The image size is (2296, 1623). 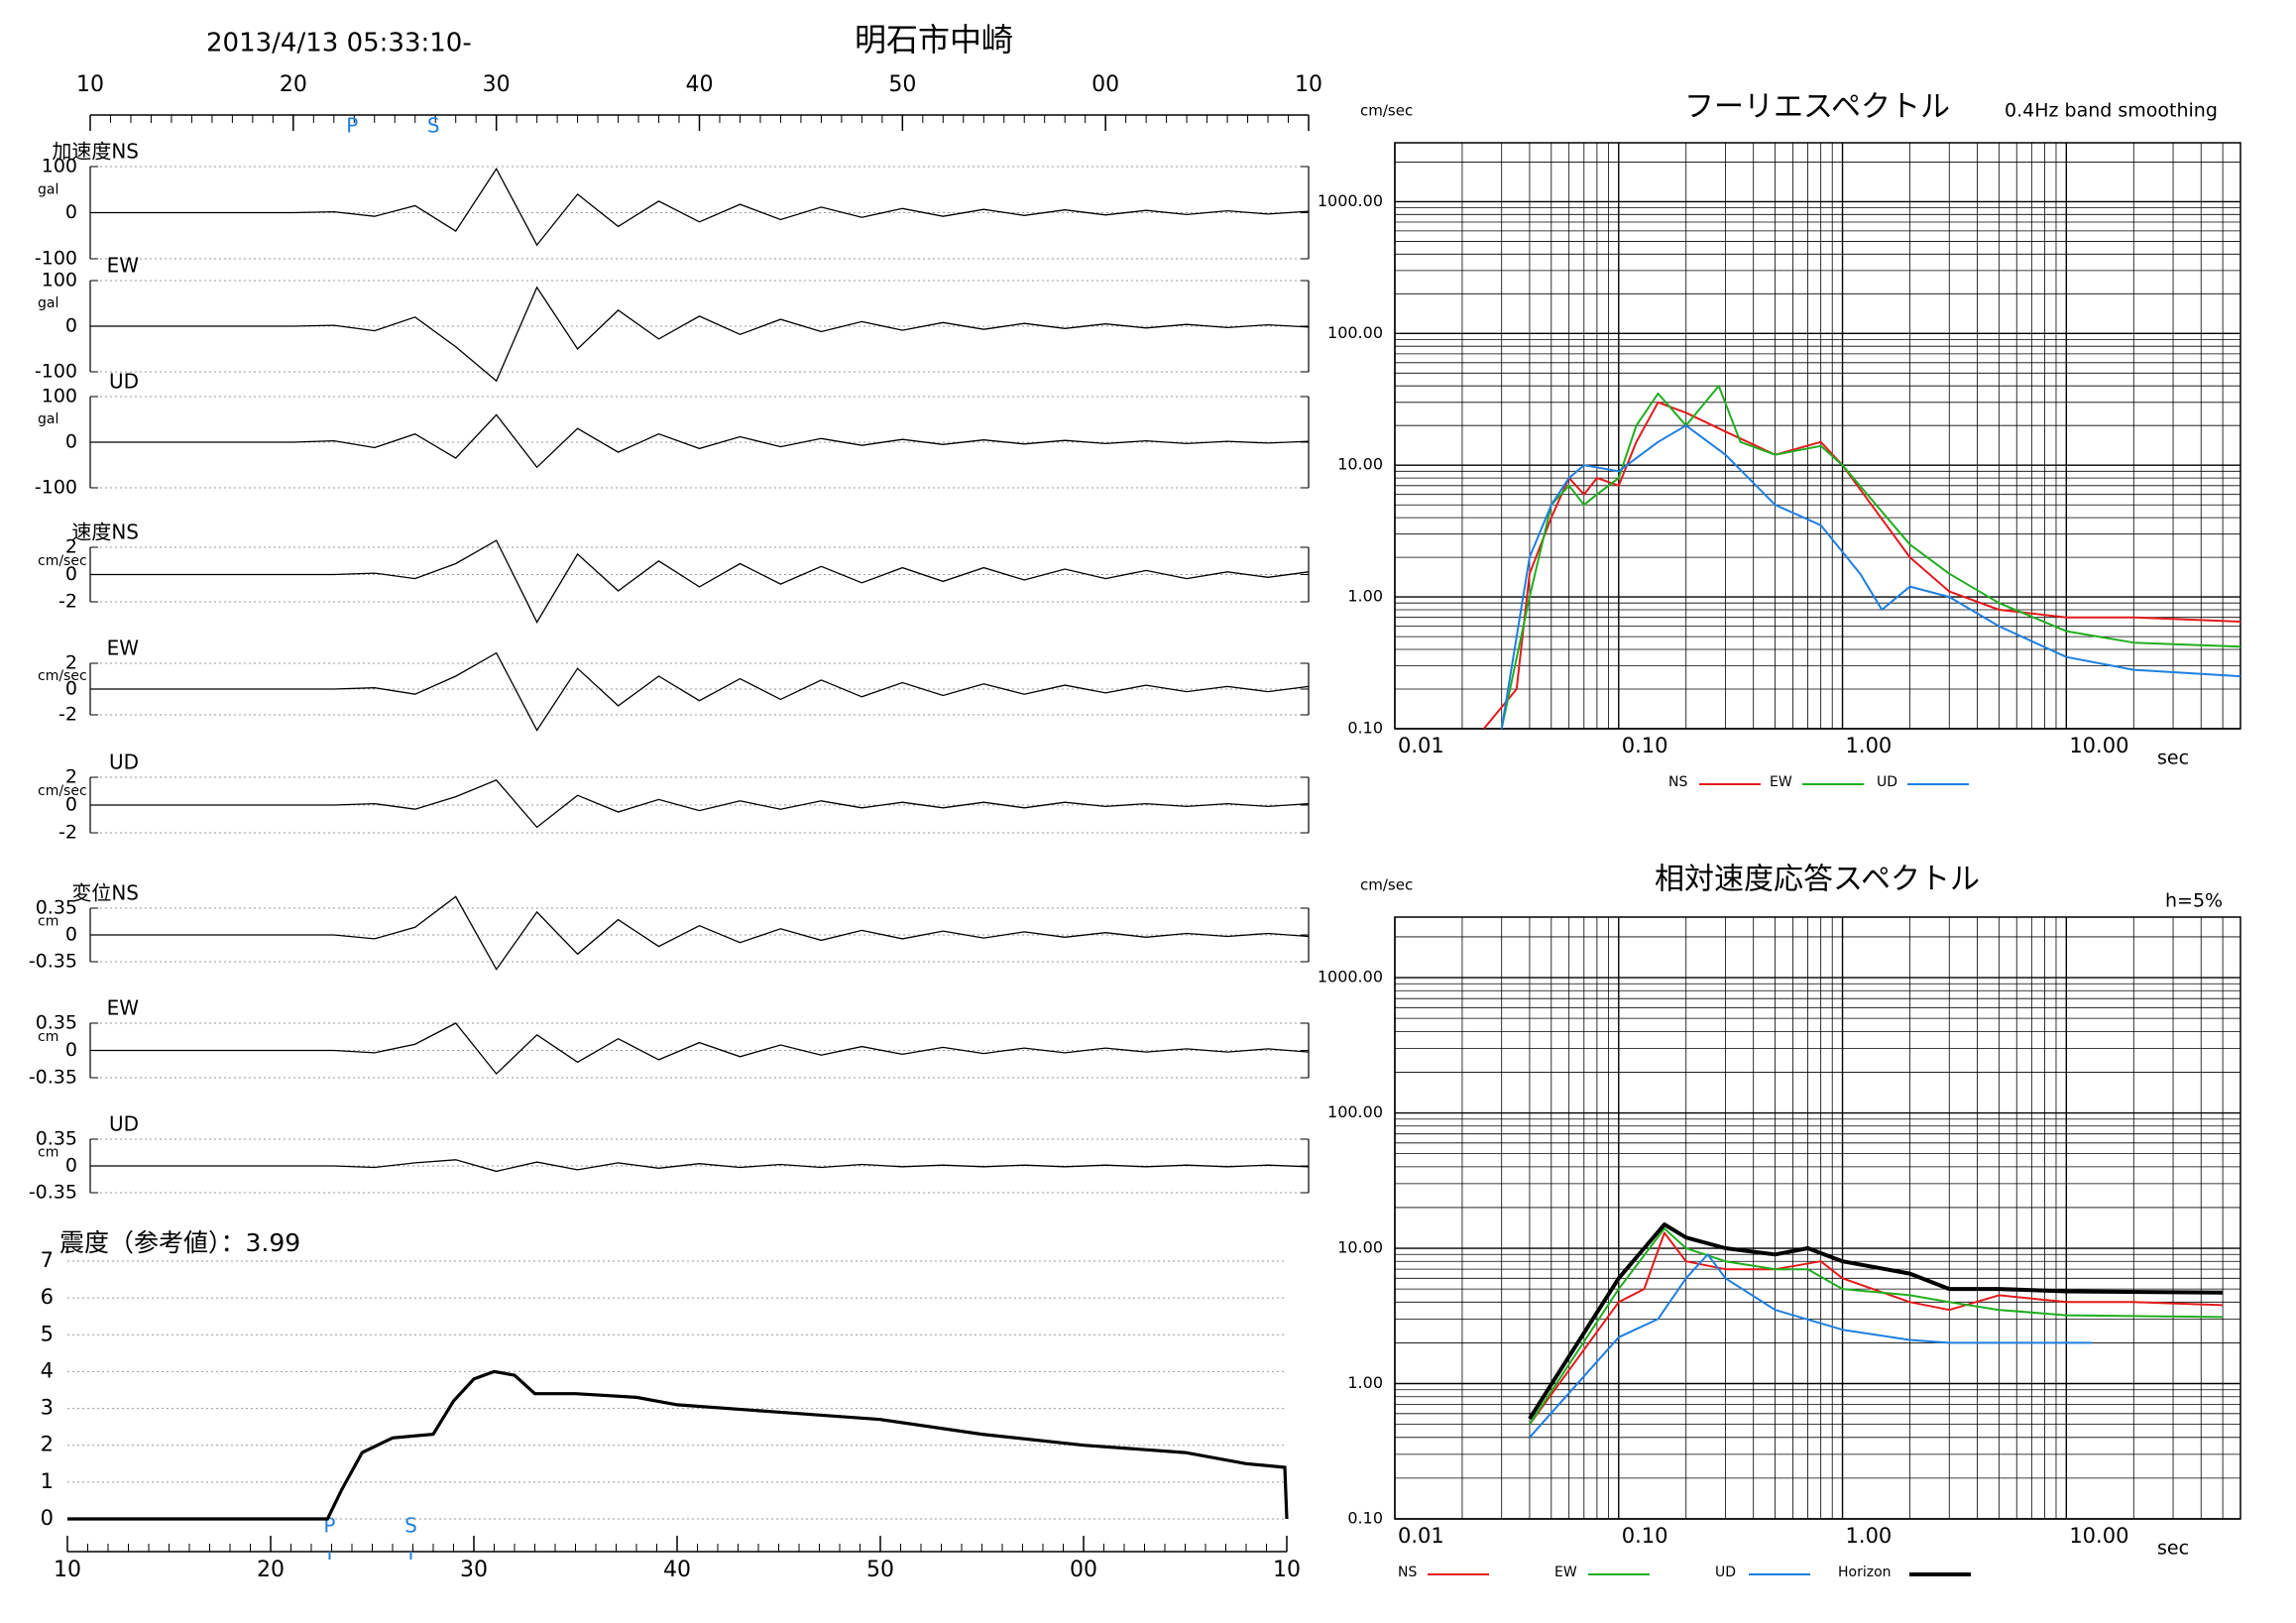 What do you see at coordinates (1865, 1572) in the screenshot?
I see `legend-label: Horizon` at bounding box center [1865, 1572].